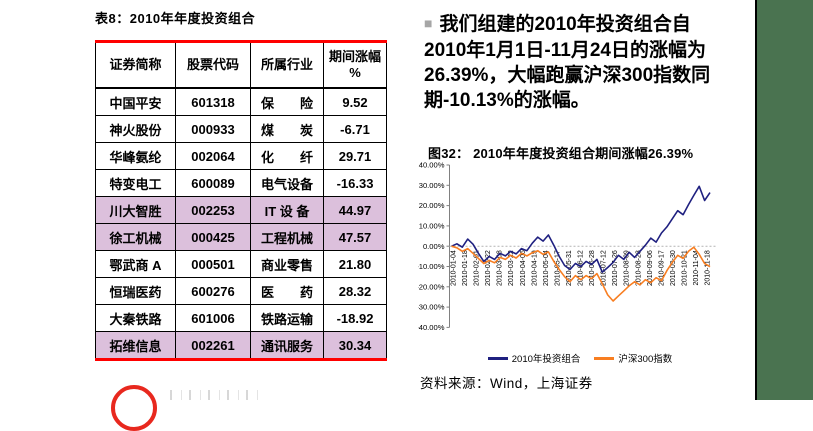  I want to click on legend-label: 2010年投资组合, so click(546, 359).